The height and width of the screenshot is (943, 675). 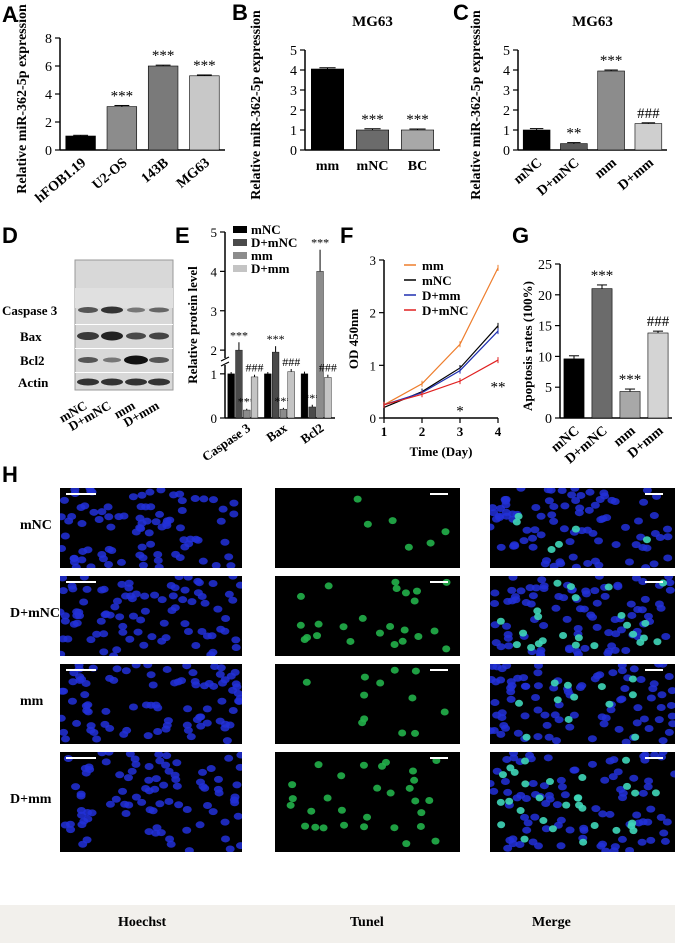 I want to click on micro-row-label: mm, so click(x=32, y=701).